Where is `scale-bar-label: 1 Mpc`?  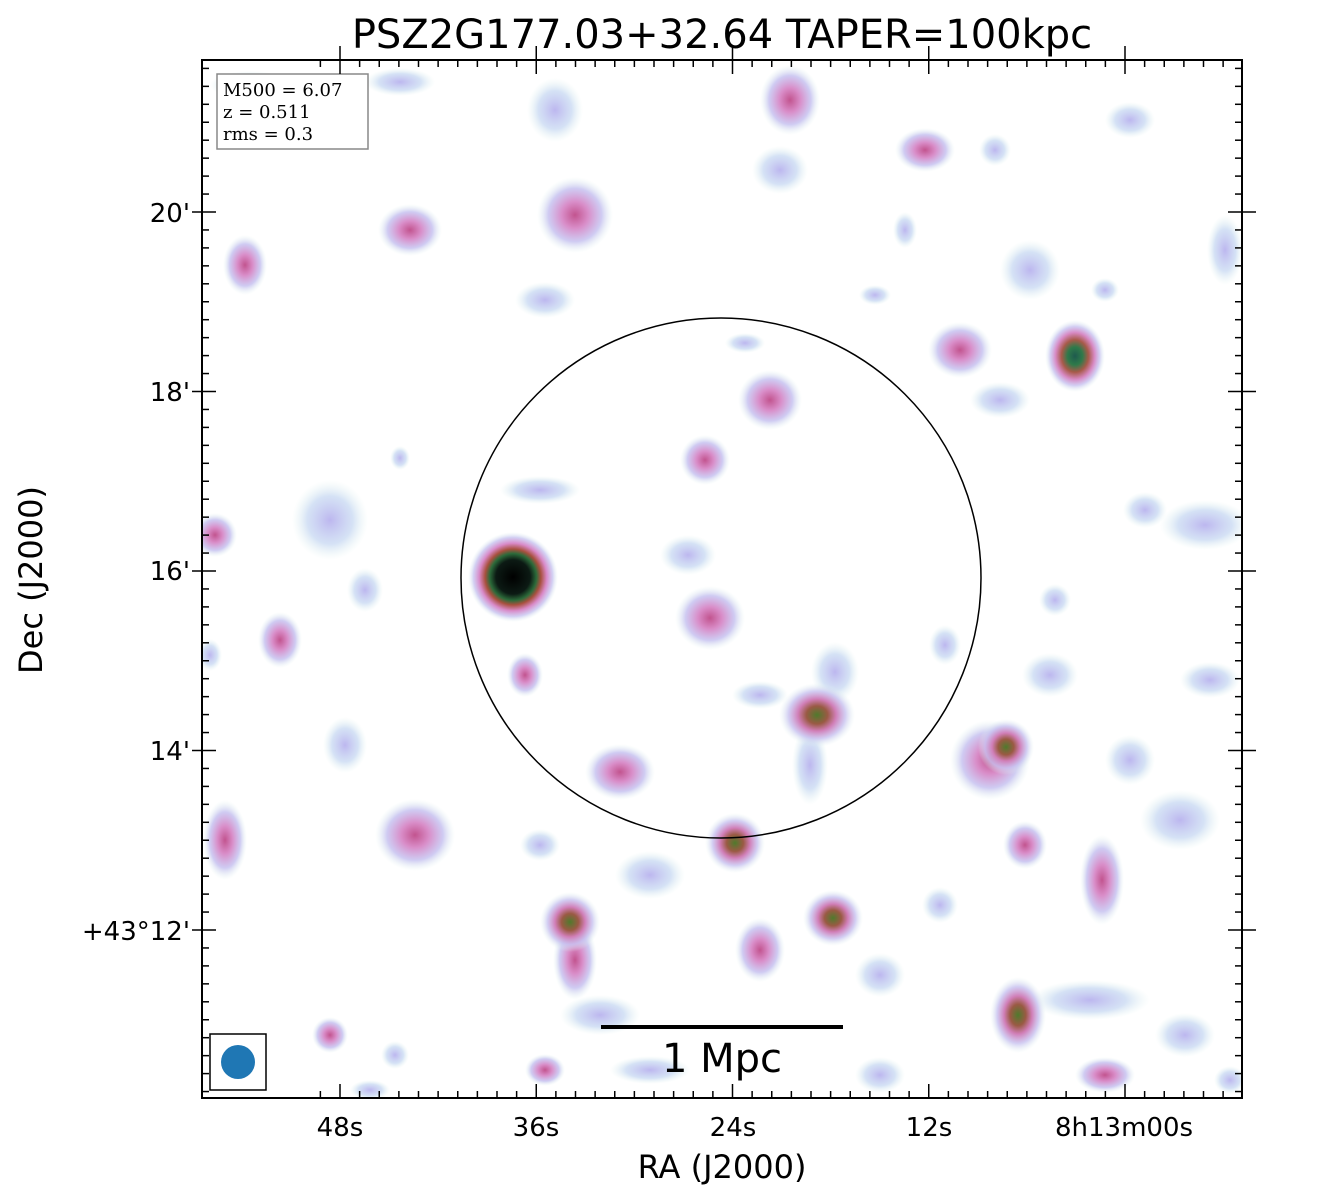 scale-bar-label: 1 Mpc is located at coordinates (722, 1059).